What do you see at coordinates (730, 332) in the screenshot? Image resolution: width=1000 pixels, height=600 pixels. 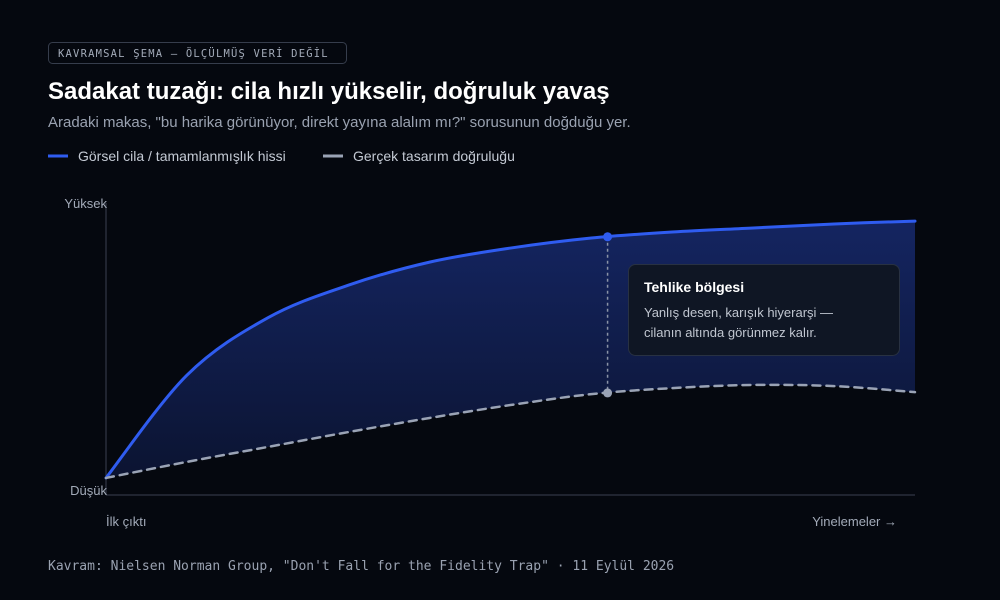 I see `annotation-text: cilanın altında görünmez kalır.` at bounding box center [730, 332].